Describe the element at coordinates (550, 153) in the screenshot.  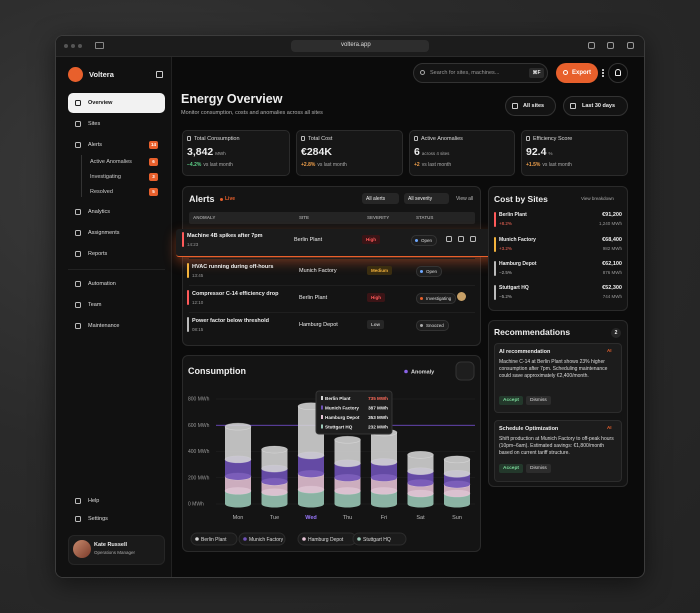
I see `kpi-unit: %` at that location.